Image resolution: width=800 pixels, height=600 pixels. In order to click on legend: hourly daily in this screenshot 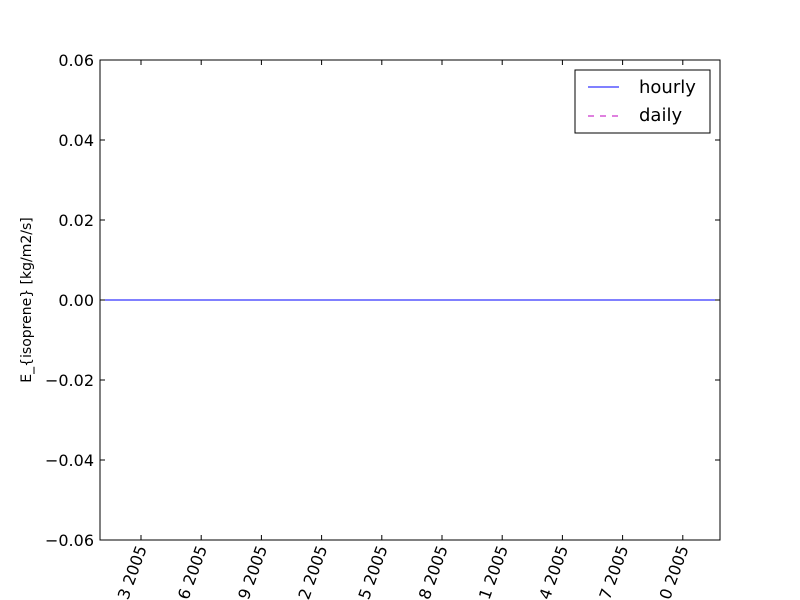, I will do `click(642, 101)`.